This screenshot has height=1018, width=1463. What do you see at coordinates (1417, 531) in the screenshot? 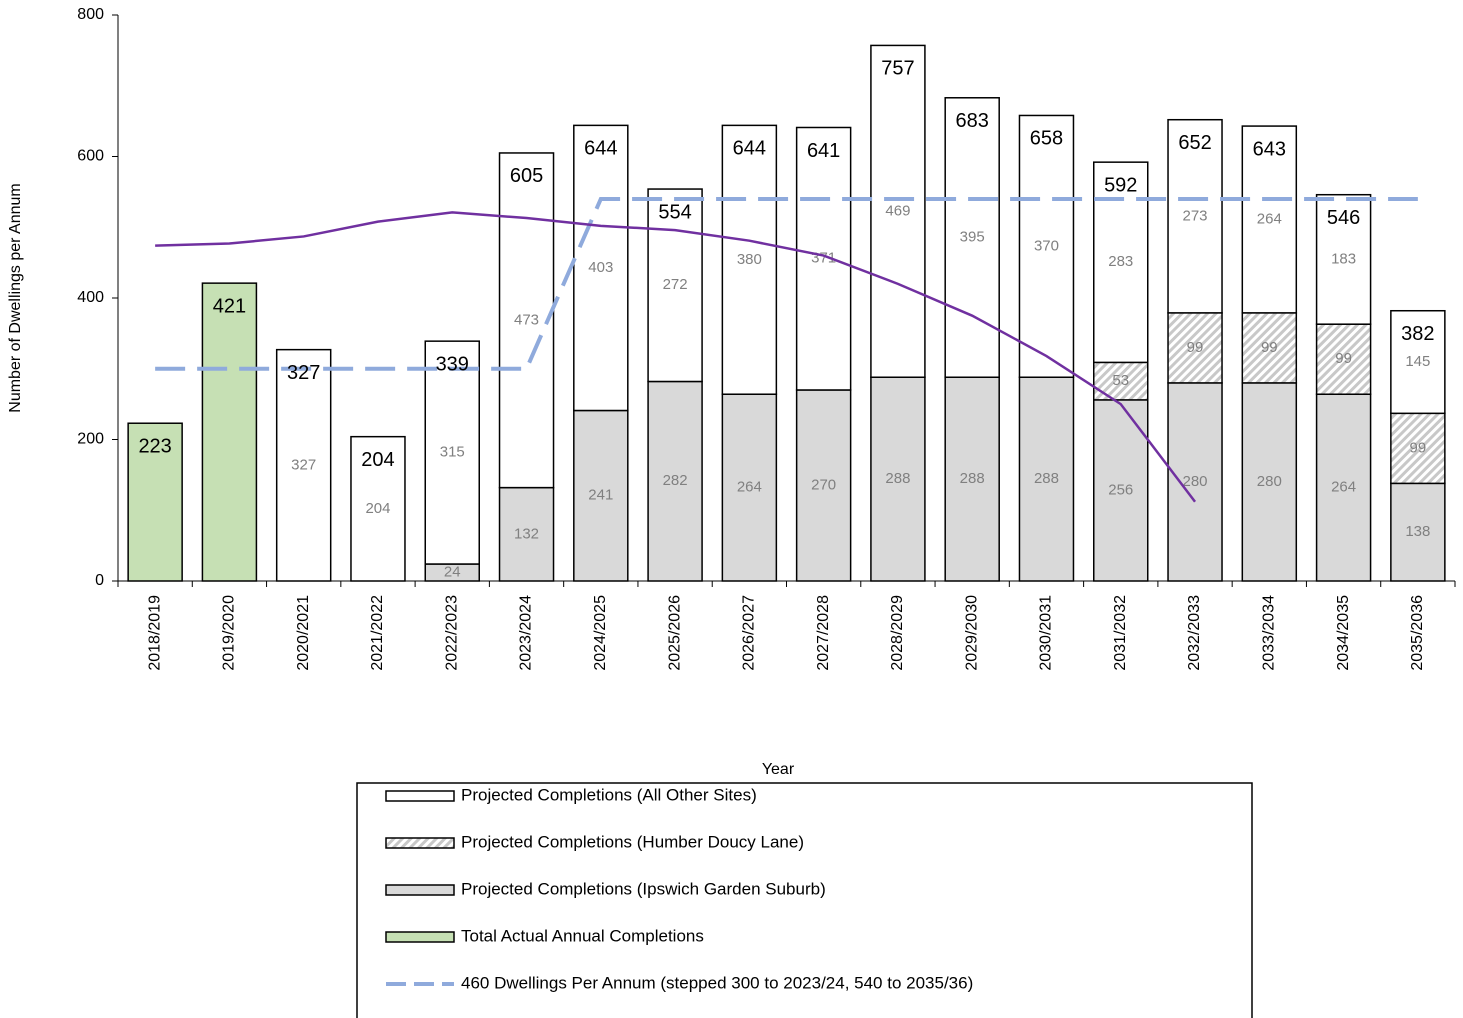
I see `segment-label: 138` at bounding box center [1417, 531].